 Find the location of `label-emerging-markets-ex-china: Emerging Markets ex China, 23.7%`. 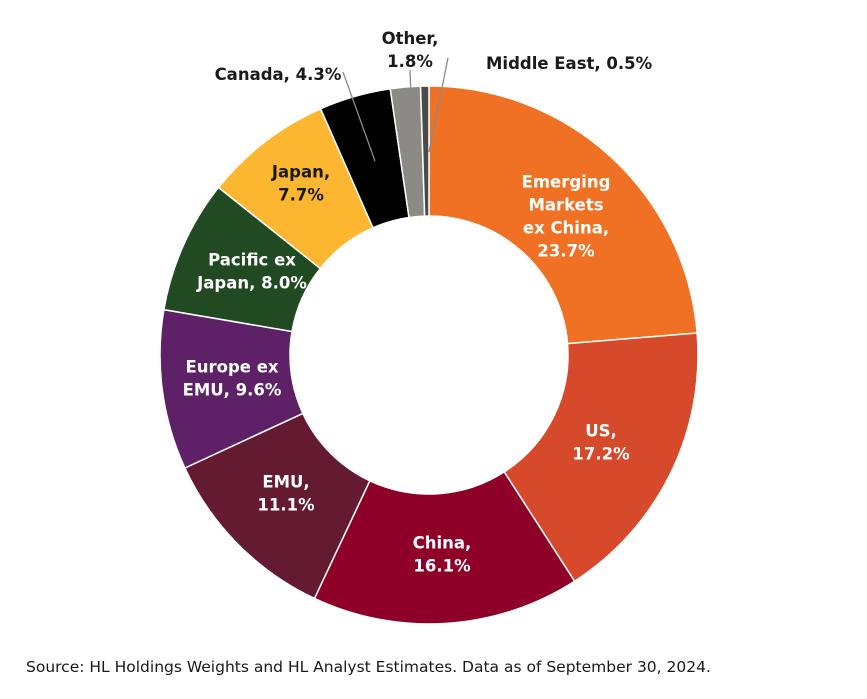

label-emerging-markets-ex-china: Emerging Markets ex China, 23.7% is located at coordinates (566, 217).